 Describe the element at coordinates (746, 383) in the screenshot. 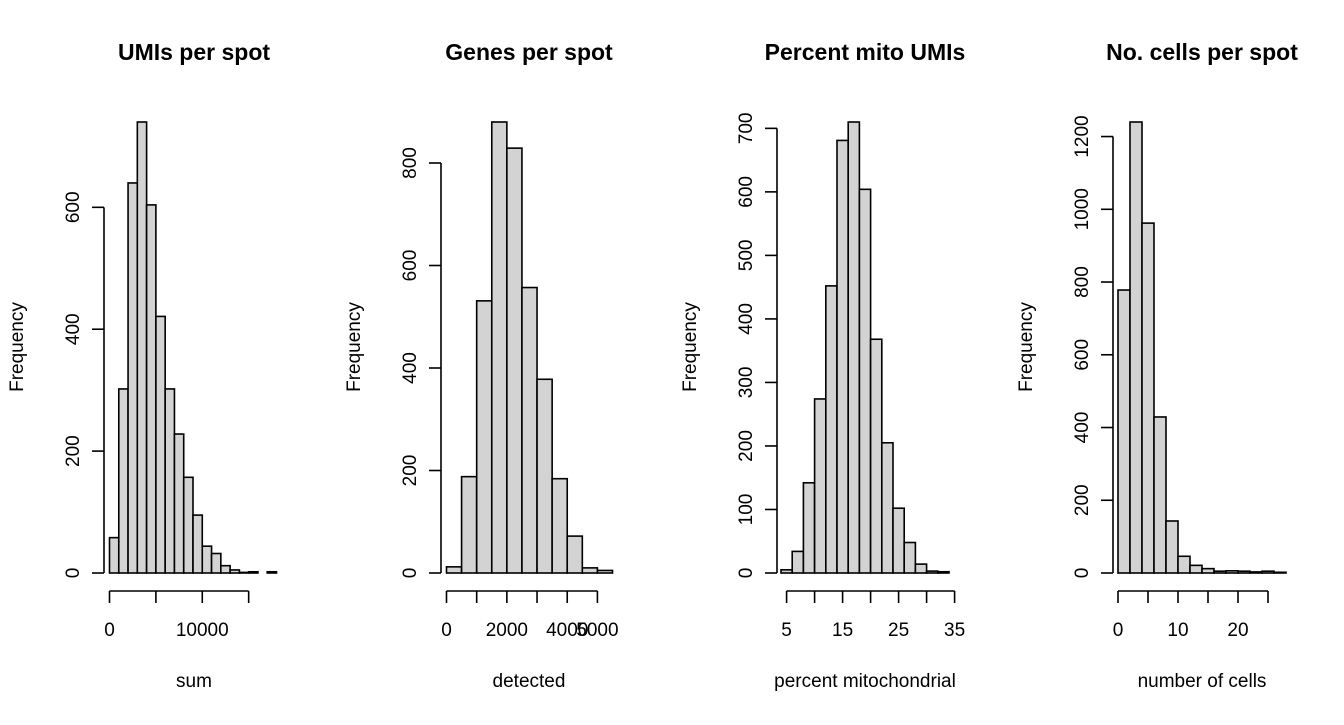

I see `y-tick-label: 300` at that location.